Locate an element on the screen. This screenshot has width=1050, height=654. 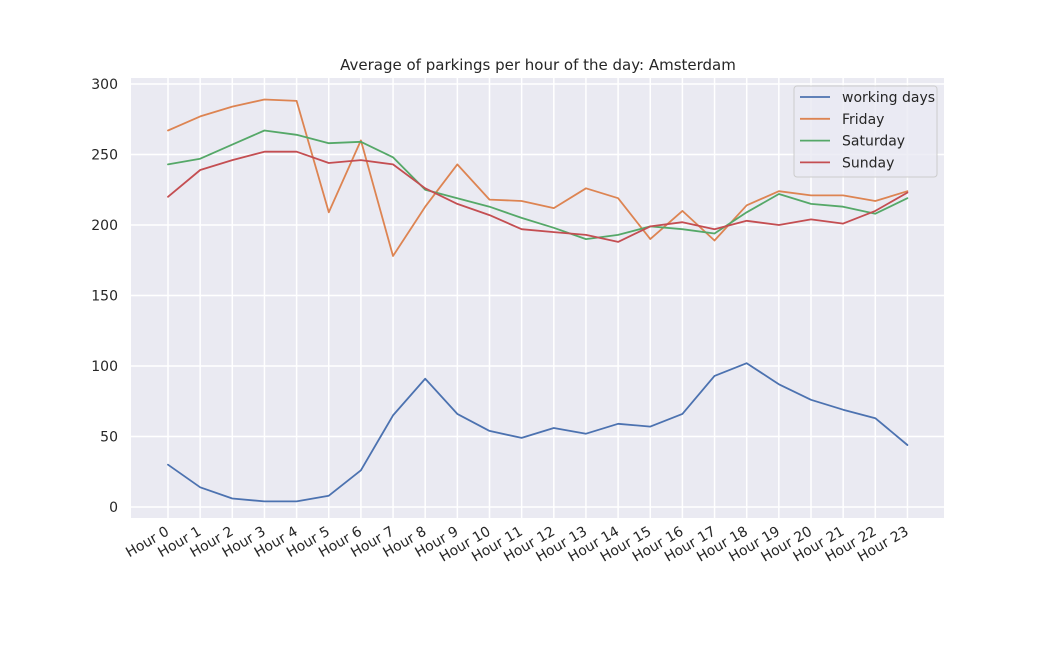
y-axis-ticks: 0 50 100 150 200 250 300 is located at coordinates (104, 296).